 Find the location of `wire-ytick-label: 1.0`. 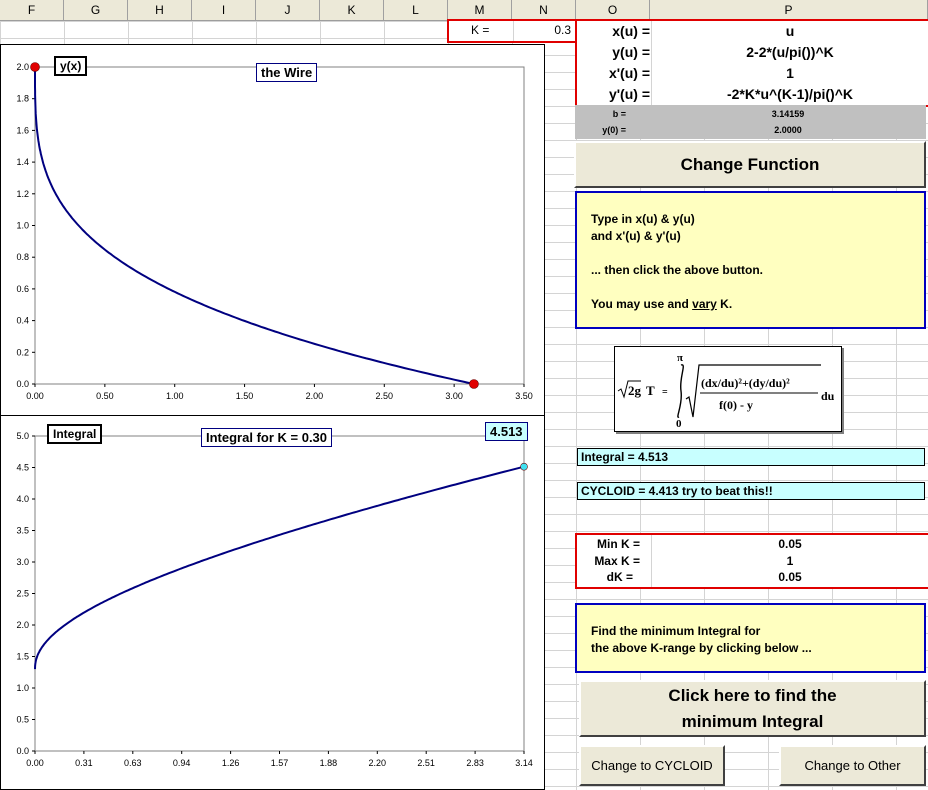

wire-ytick-label: 1.0 is located at coordinates (22, 226).